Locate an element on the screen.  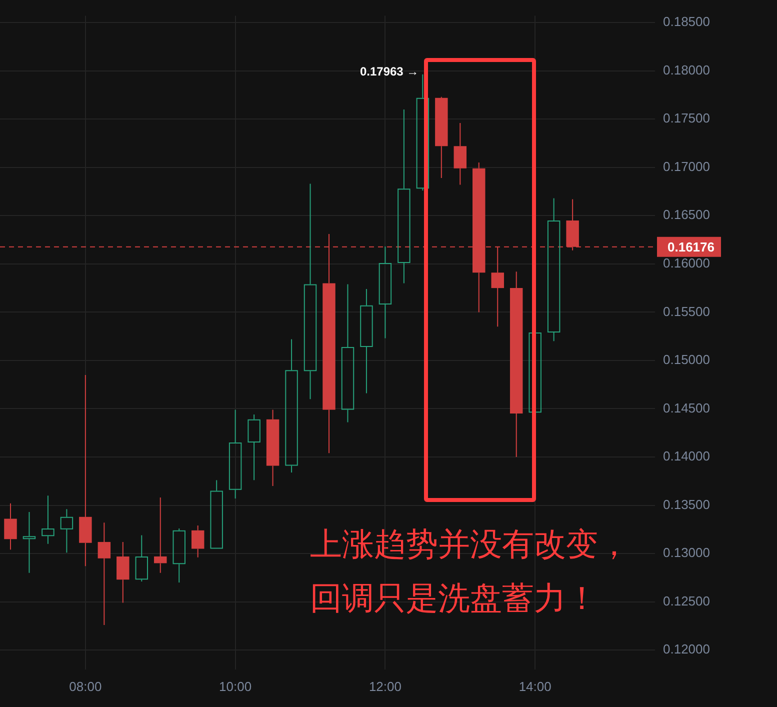
annotation: 上涨趋势并没有改变， is located at coordinates (470, 544).